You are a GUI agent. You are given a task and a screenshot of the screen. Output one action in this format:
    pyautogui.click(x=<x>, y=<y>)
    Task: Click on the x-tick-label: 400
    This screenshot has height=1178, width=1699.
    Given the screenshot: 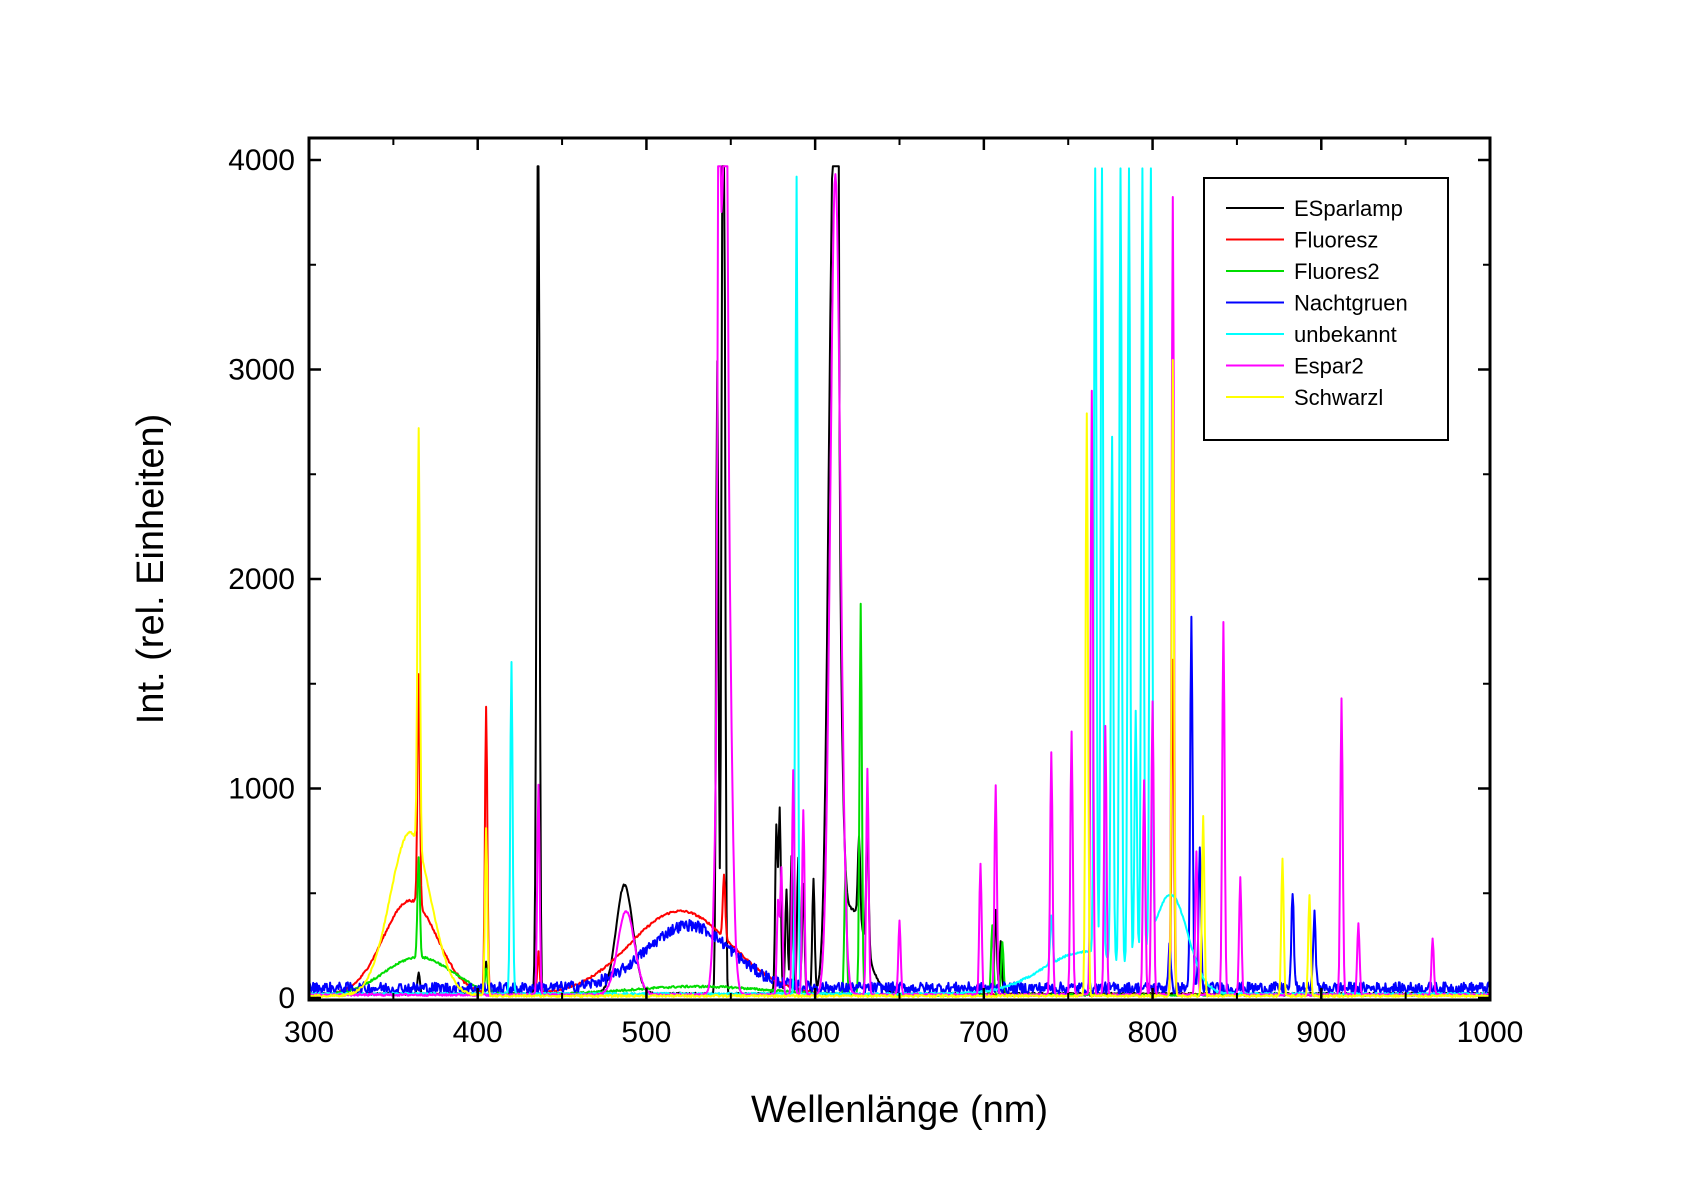 What is the action you would take?
    pyautogui.click(x=478, y=1032)
    